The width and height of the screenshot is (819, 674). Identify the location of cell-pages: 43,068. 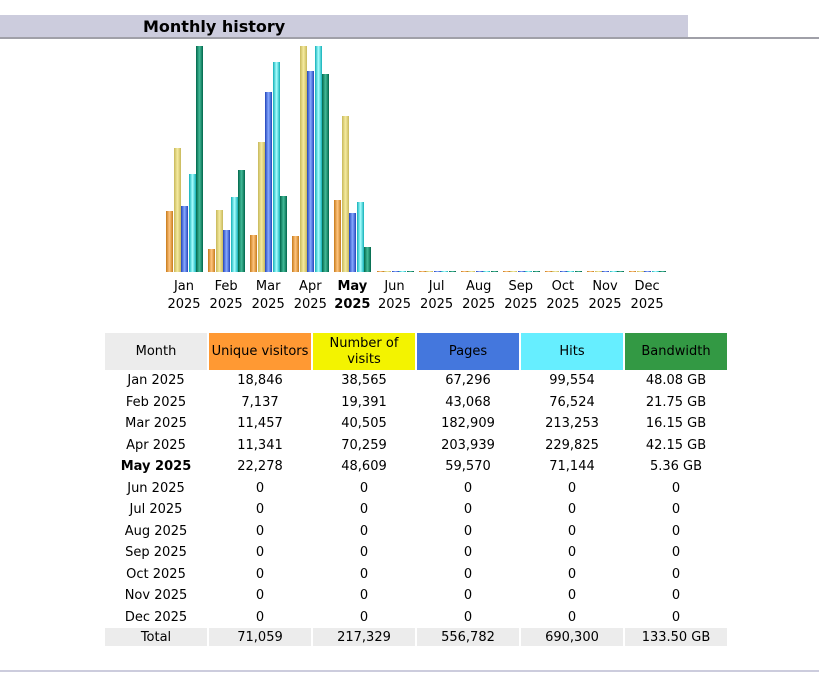
(468, 402).